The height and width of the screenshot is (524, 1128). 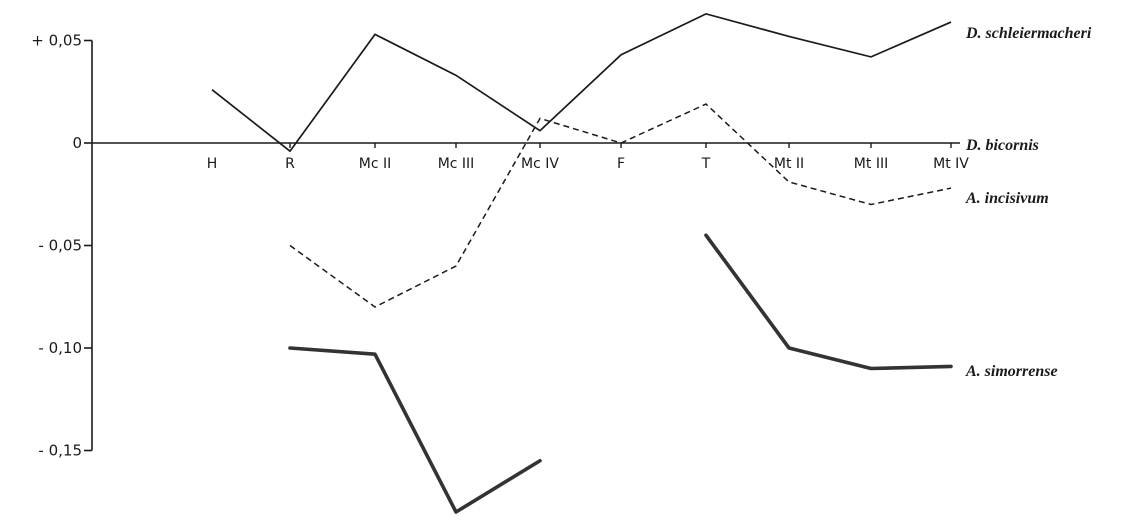 I want to click on x-axis: H R Mc II Mc III Mc IV F T Mt II Mt III Mt IV, so click(x=530, y=157).